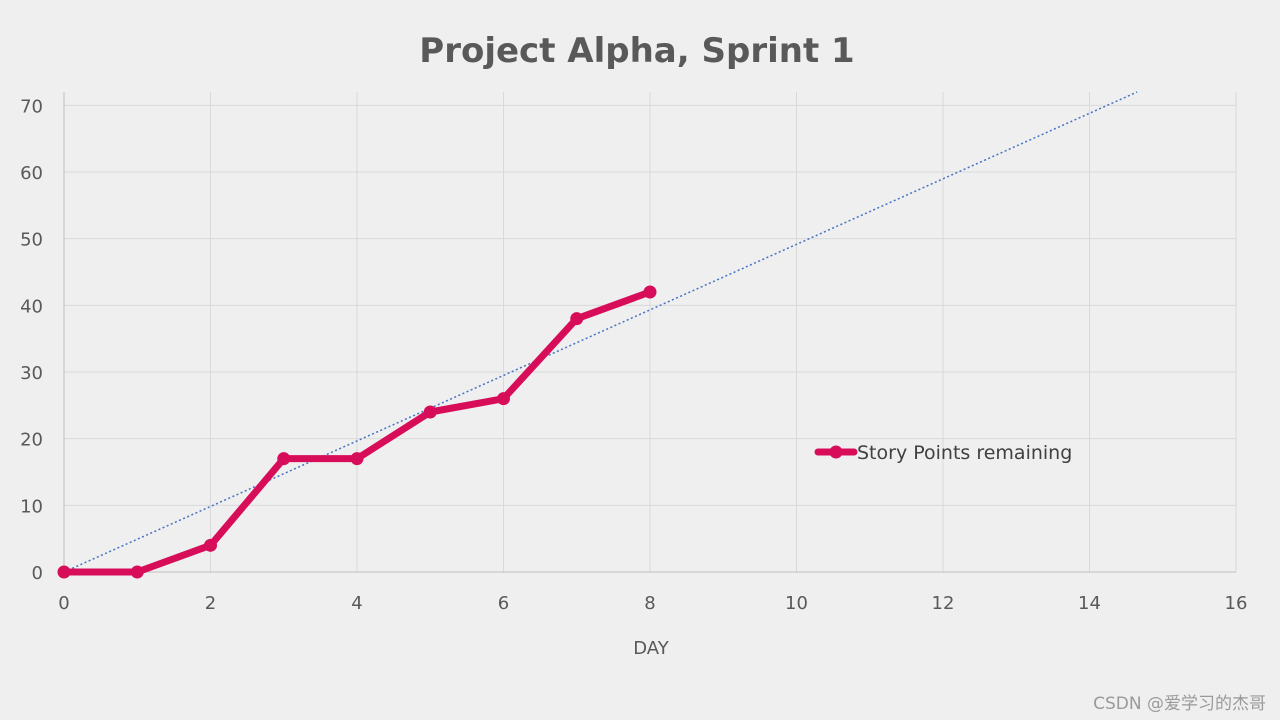 This screenshot has height=720, width=1280. I want to click on y-tick-label: 50, so click(31, 240).